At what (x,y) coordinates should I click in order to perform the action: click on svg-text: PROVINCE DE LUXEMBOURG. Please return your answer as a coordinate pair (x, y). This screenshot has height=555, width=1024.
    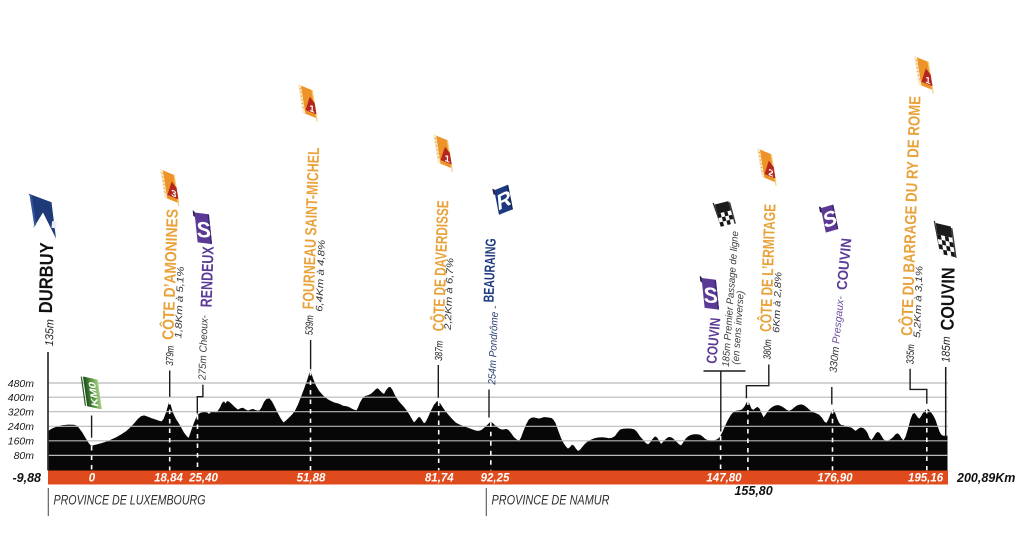
    Looking at the image, I should click on (130, 499).